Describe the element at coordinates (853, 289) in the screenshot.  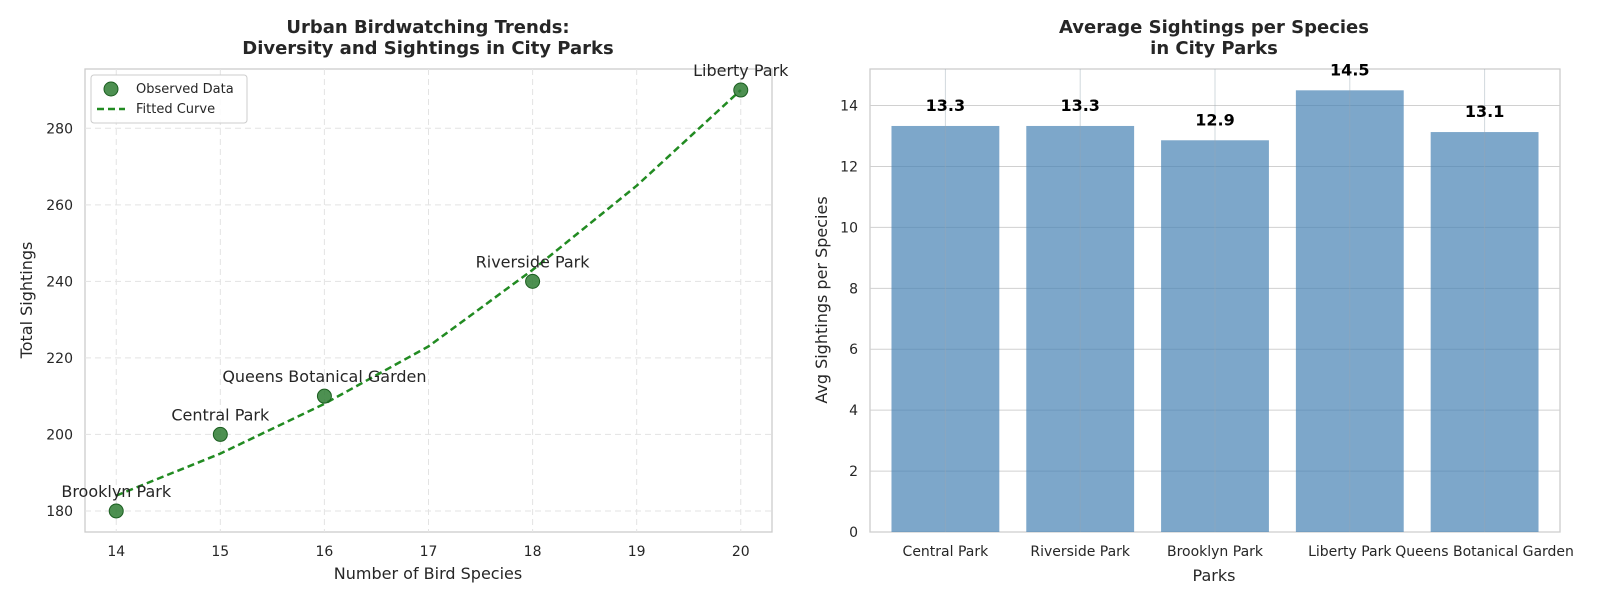
I see `y-tick-label: 8` at that location.